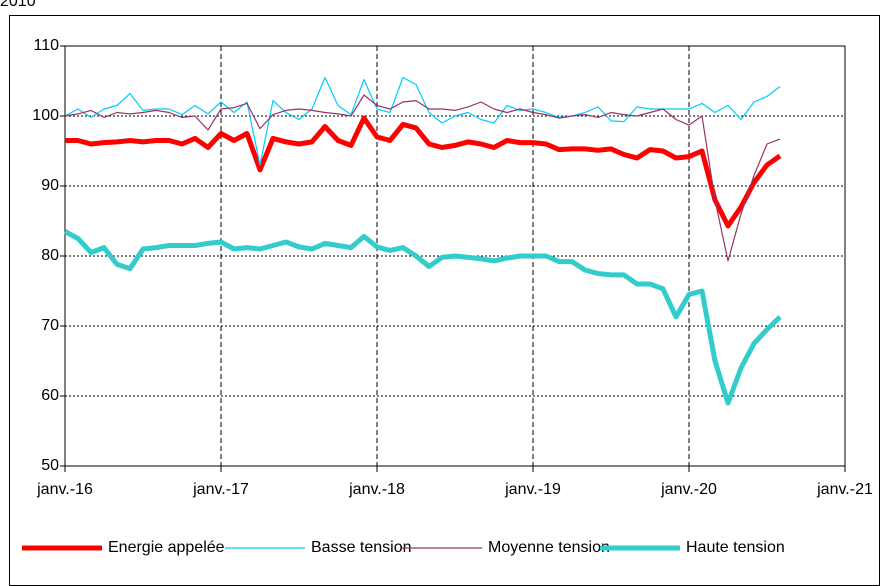 This screenshot has width=881, height=586. What do you see at coordinates (549, 547) in the screenshot?
I see `legend-label: Moyenne tension` at bounding box center [549, 547].